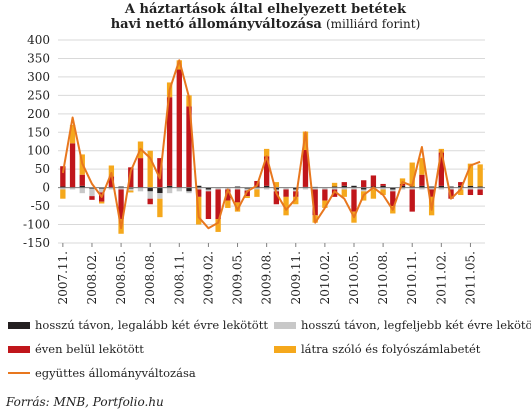 The width and height of the screenshot is (531, 418). What do you see at coordinates (383, 277) in the screenshot?
I see `x-tick-label: 2010.08.` at bounding box center [383, 277].